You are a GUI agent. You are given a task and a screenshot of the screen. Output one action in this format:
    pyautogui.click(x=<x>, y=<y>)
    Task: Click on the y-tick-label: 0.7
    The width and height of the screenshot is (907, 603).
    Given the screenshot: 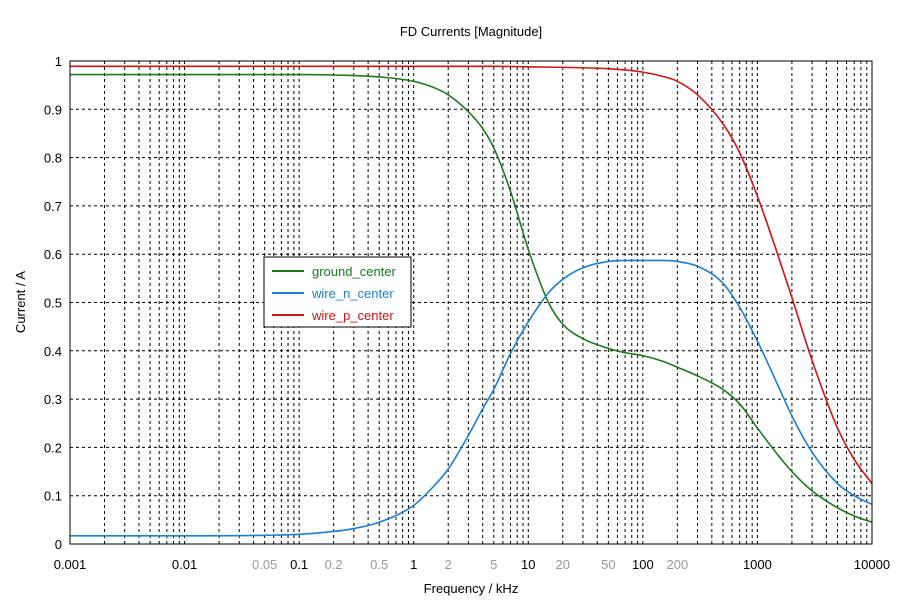 What is the action you would take?
    pyautogui.click(x=53, y=206)
    